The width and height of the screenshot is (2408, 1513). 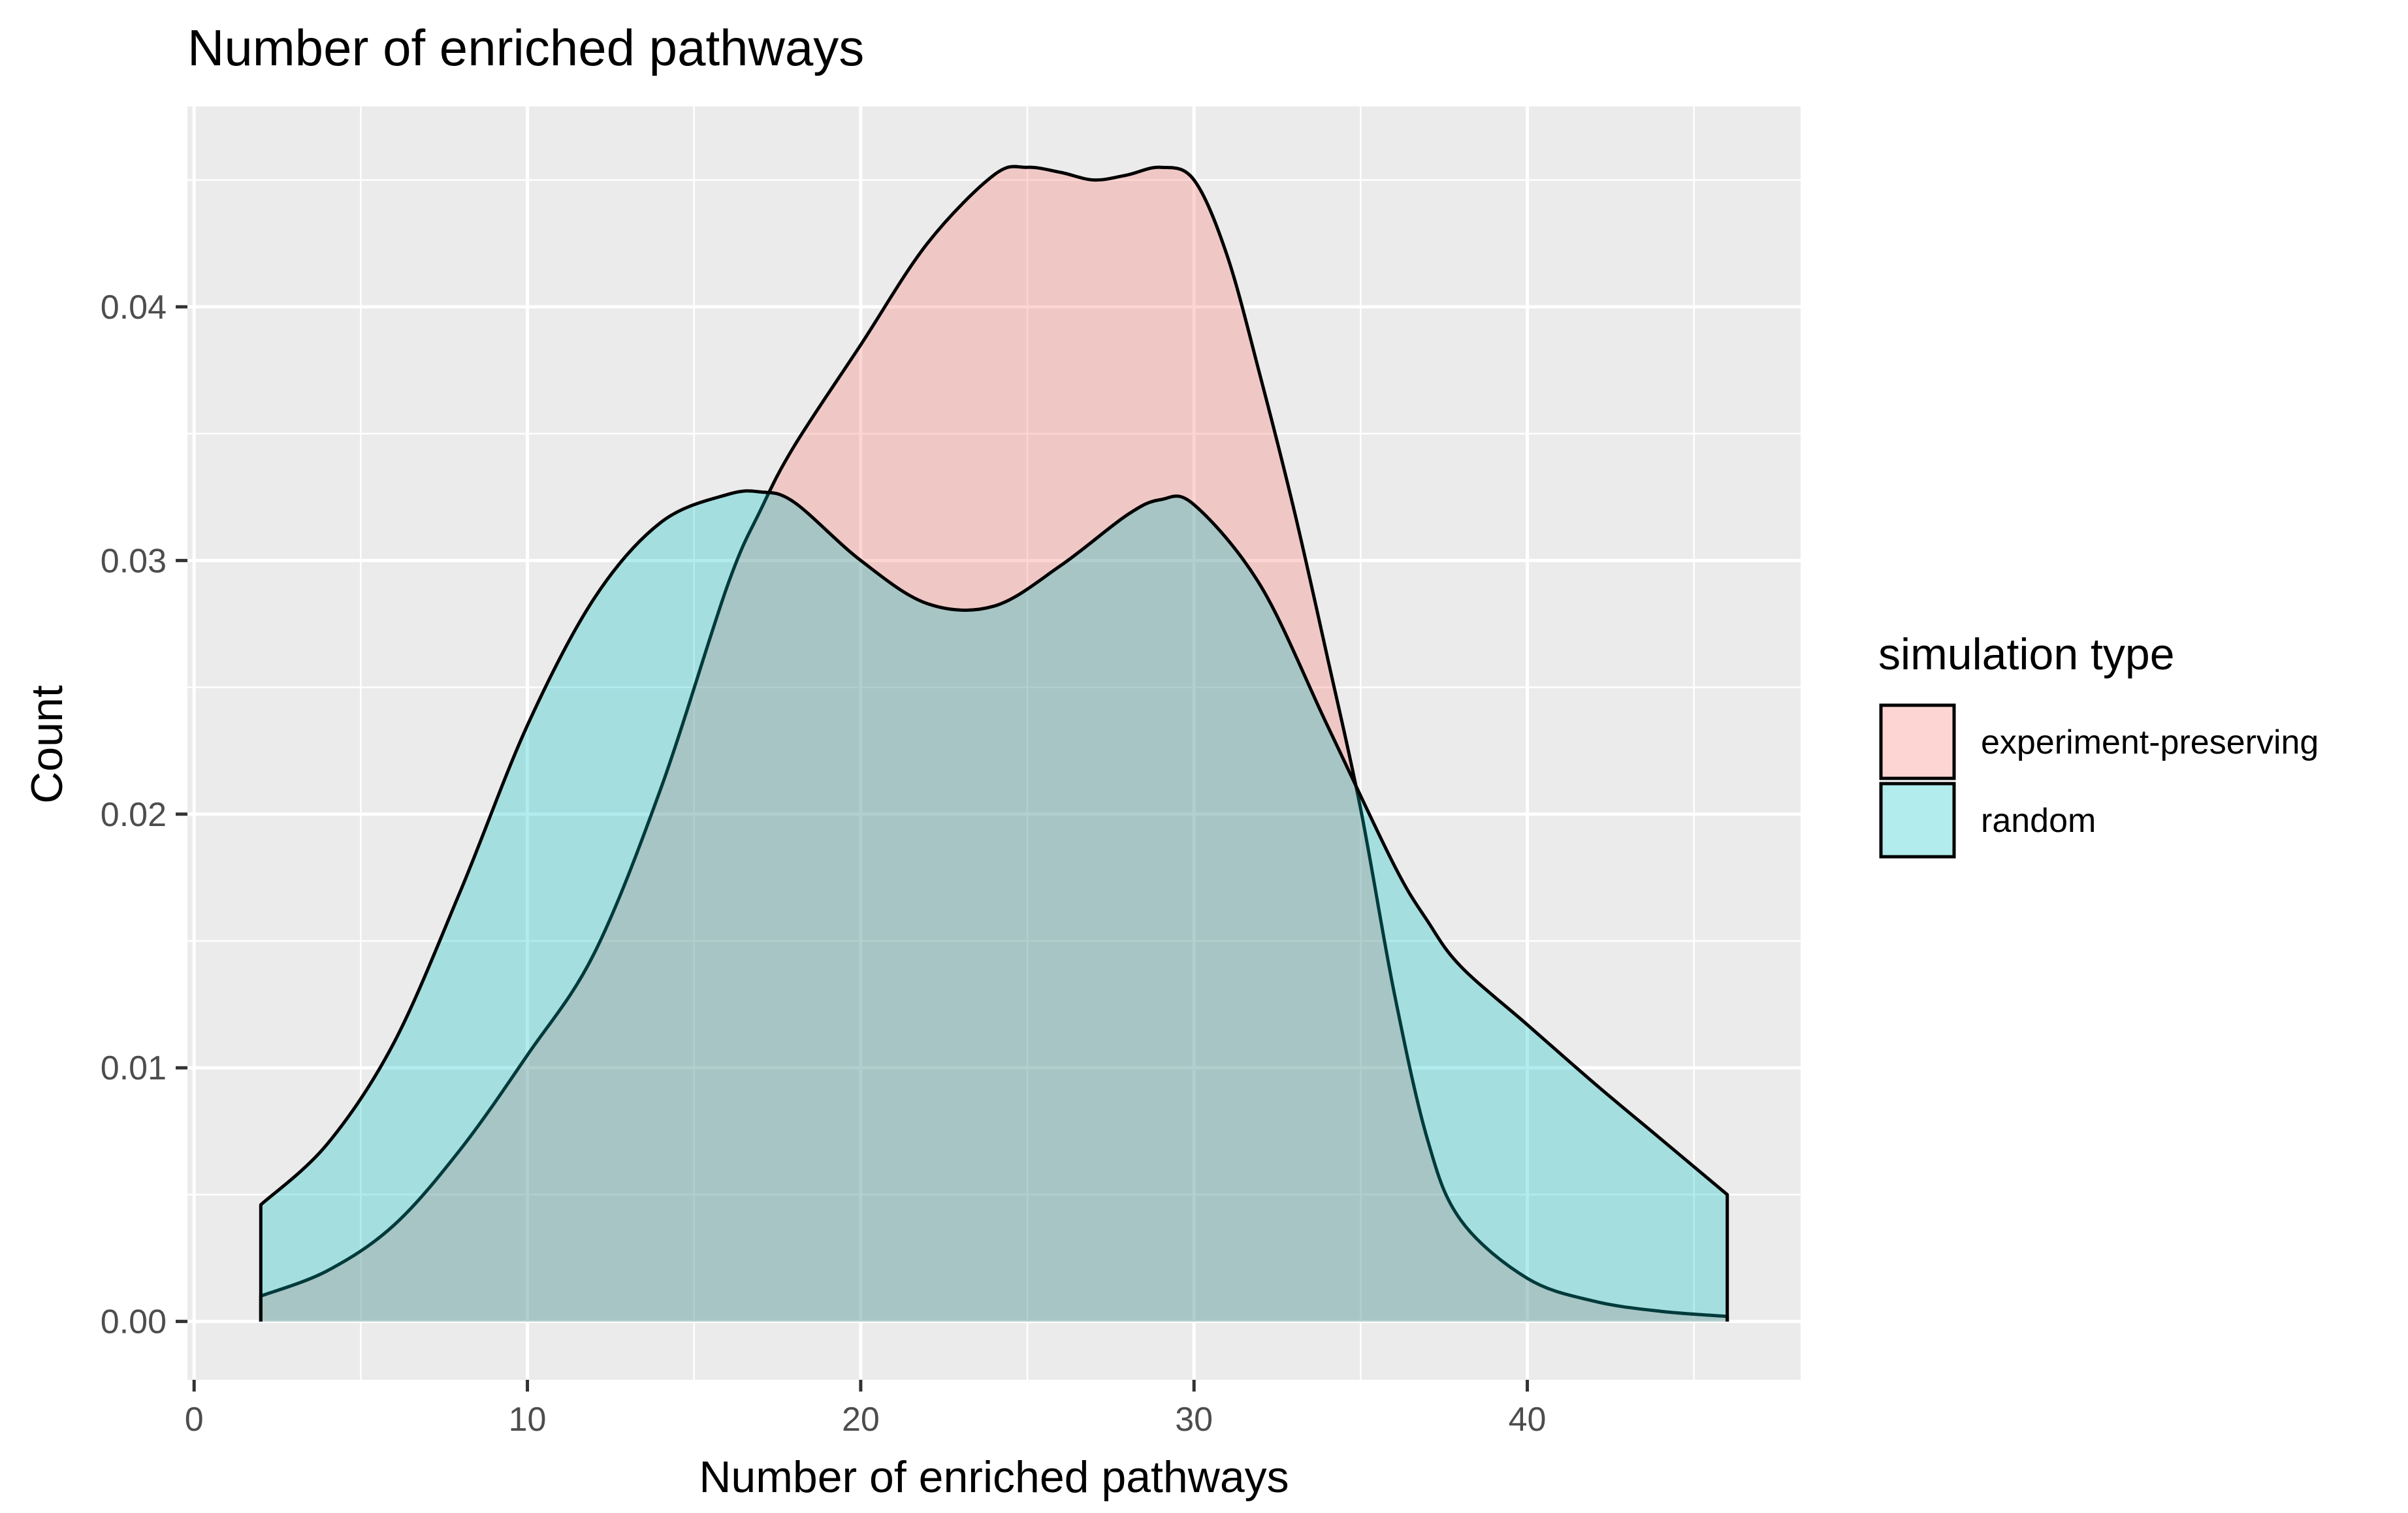 What do you see at coordinates (2150, 742) in the screenshot?
I see `legend-label-experiment-preserving: experiment-preserving` at bounding box center [2150, 742].